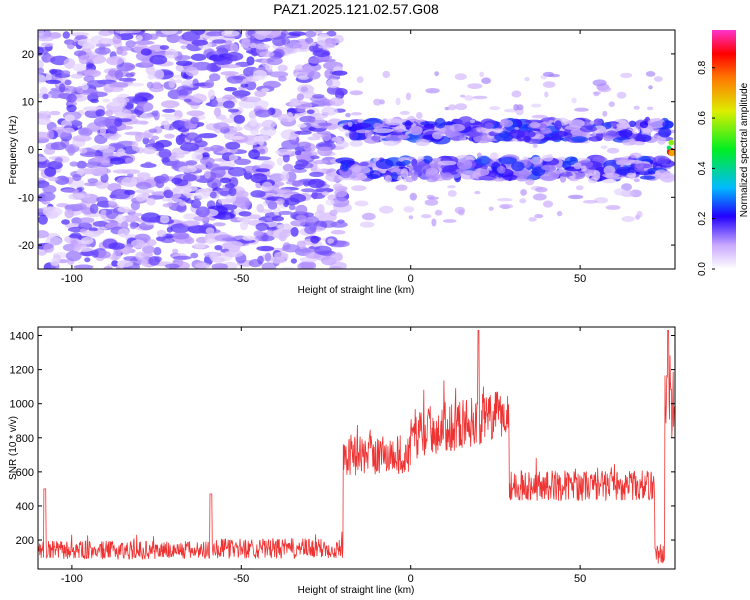  What do you see at coordinates (356, 290) in the screenshot?
I see `spectrogram-x-label: Height of straight line (km)` at bounding box center [356, 290].